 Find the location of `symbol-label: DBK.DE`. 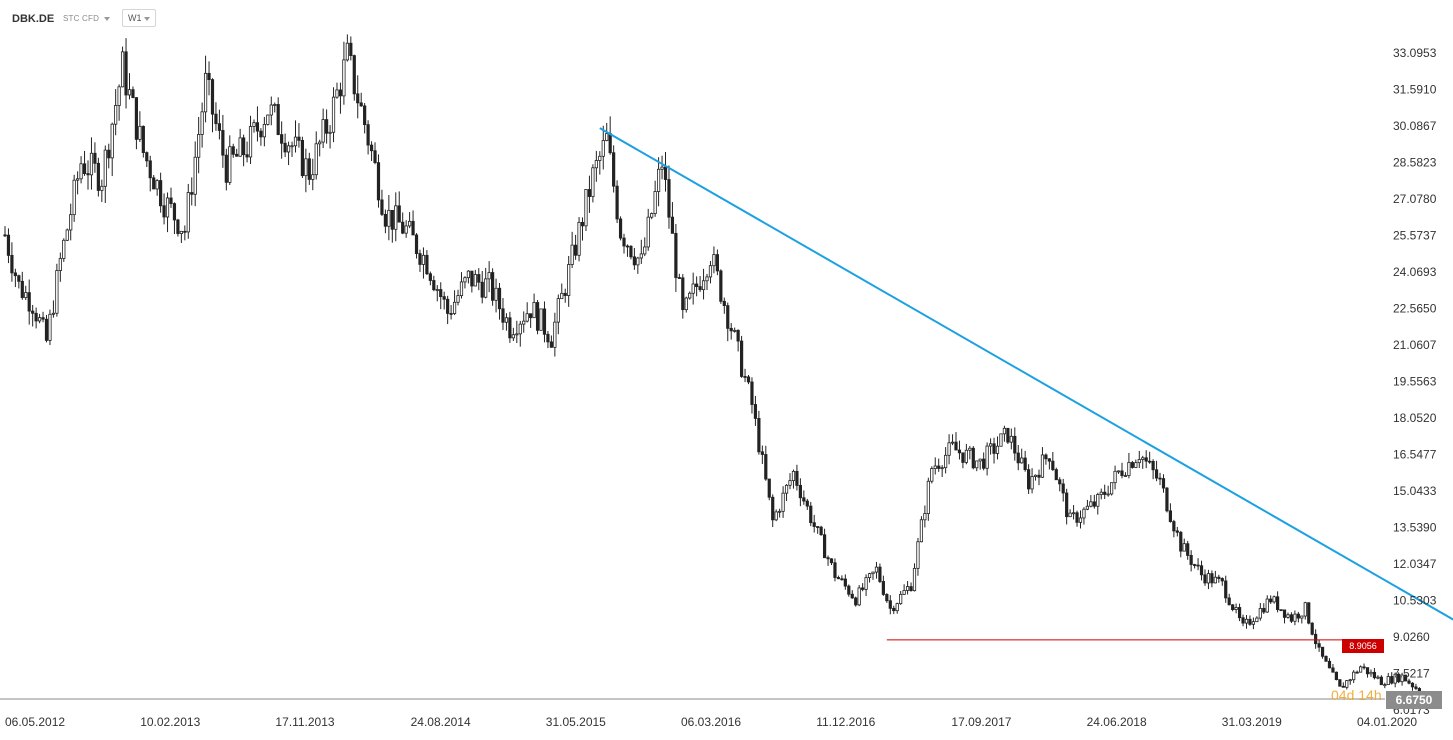

symbol-label: DBK.DE is located at coordinates (33, 19).